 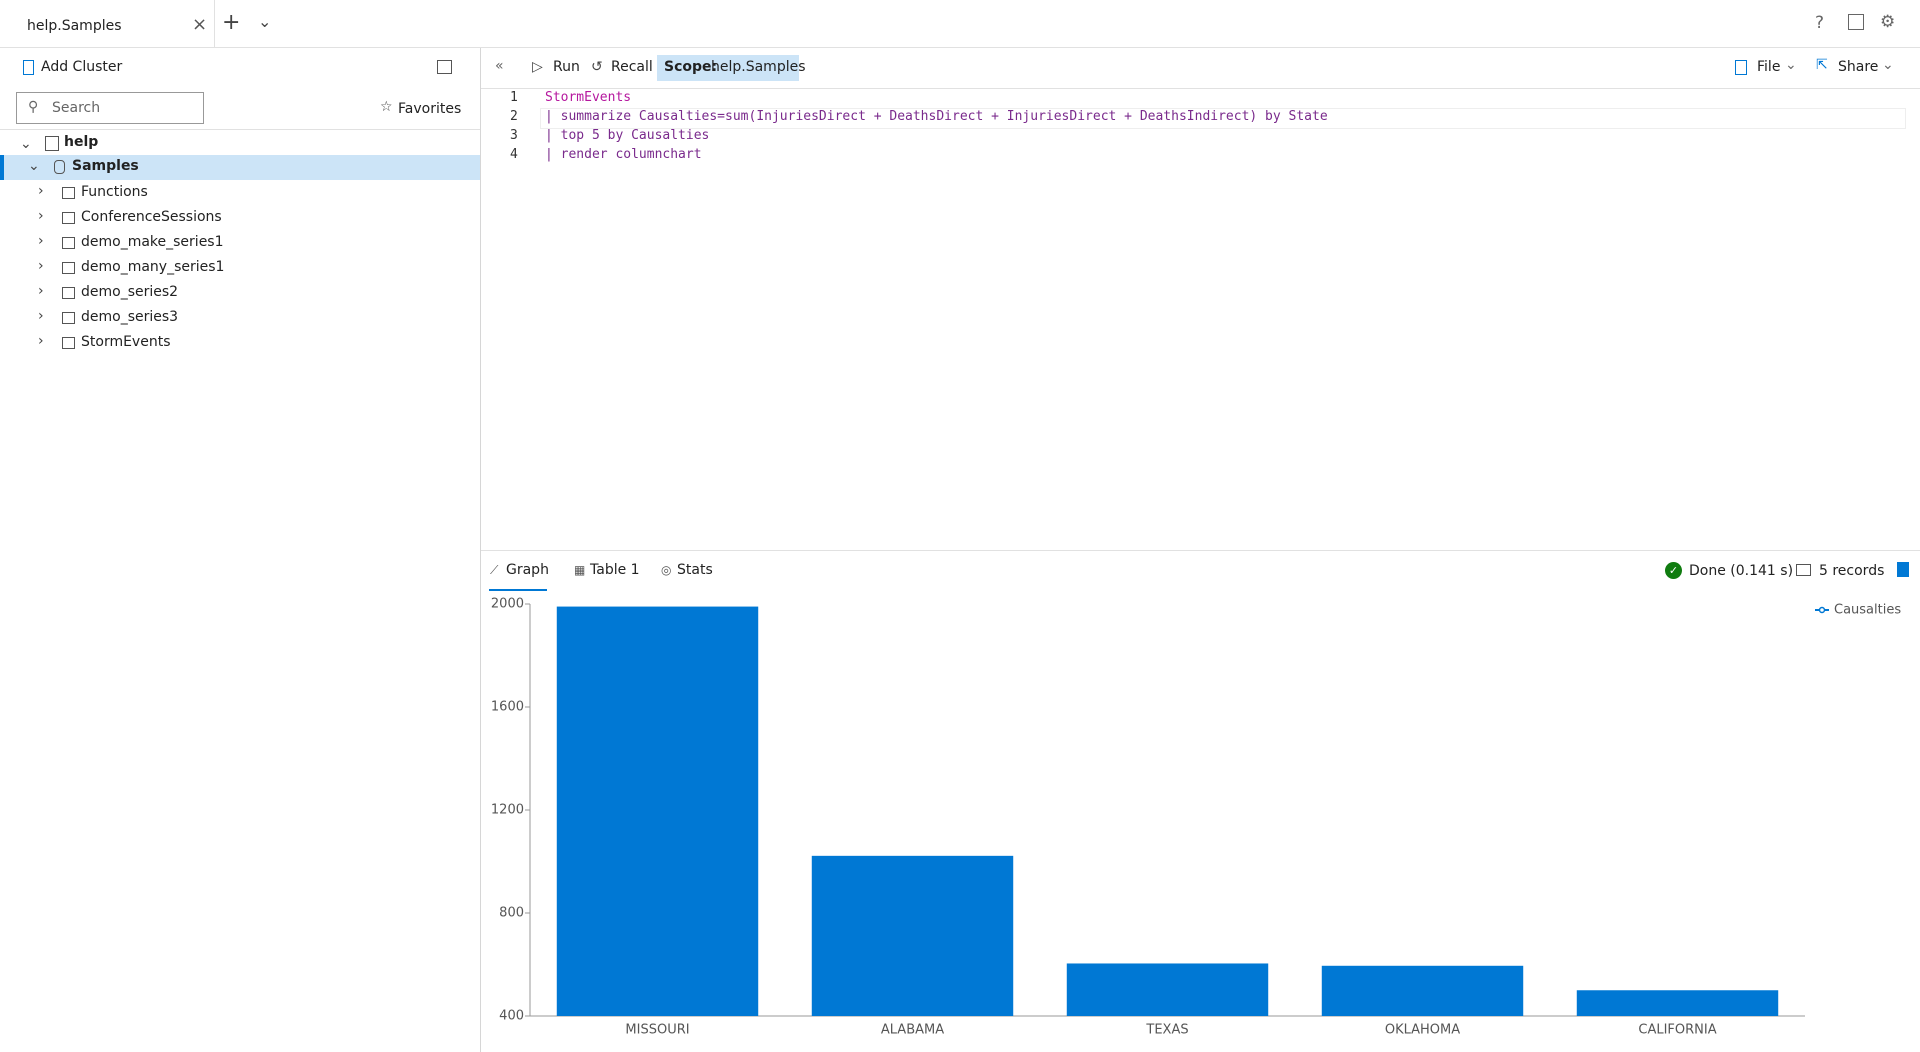 I want to click on run-icon: ▷, so click(x=537, y=67).